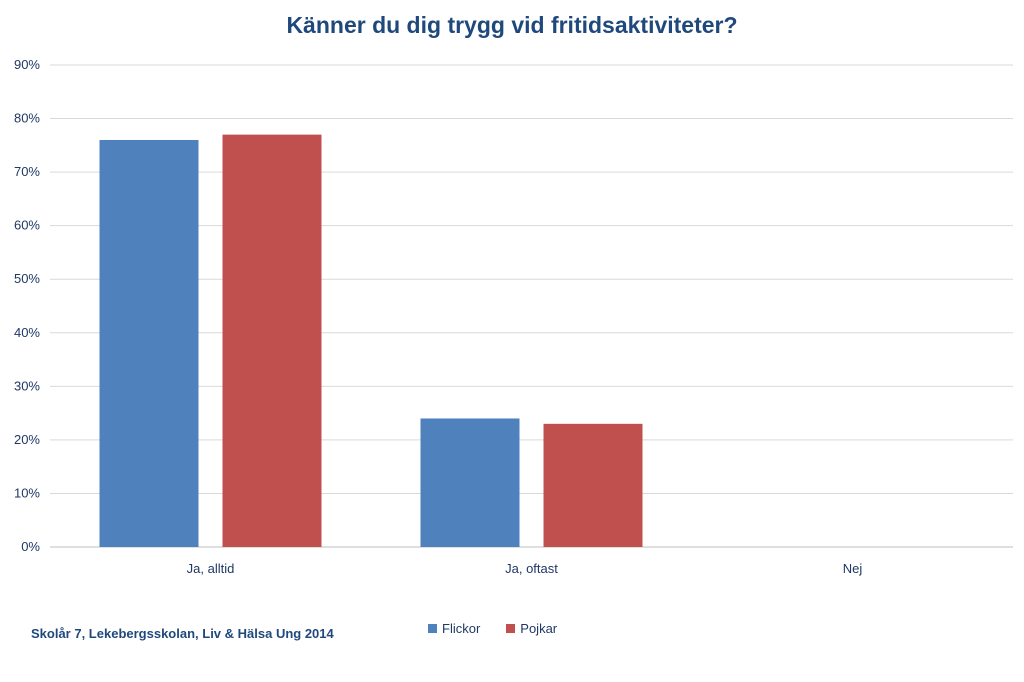  Describe the element at coordinates (27, 305) in the screenshot. I see `y-axis-ticks: 0% 10% 20% 30% 40% 50% 60% 70% 80% 90%` at that location.